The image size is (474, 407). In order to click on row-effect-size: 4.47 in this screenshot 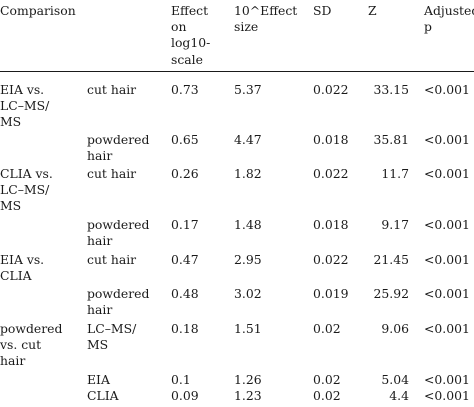, I will do `click(248, 139)`.